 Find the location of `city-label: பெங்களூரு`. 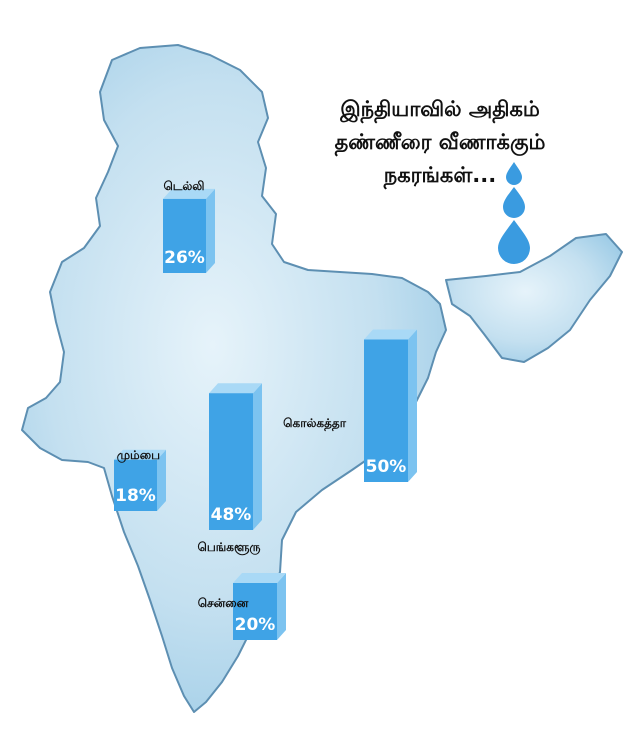

city-label: பெங்களூரு is located at coordinates (228, 547).